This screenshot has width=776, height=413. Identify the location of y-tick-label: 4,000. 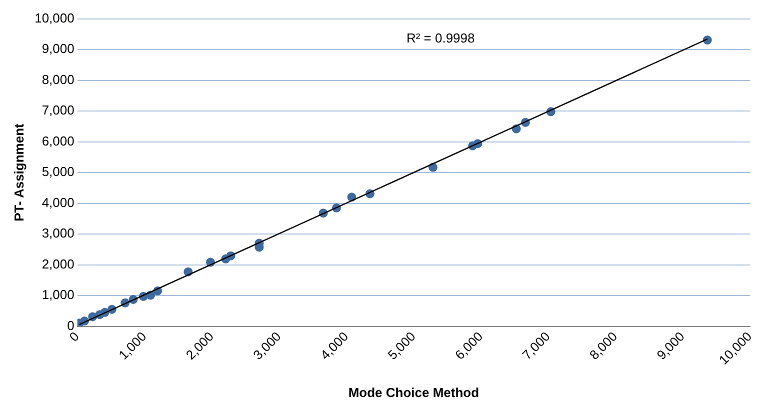
(58, 202).